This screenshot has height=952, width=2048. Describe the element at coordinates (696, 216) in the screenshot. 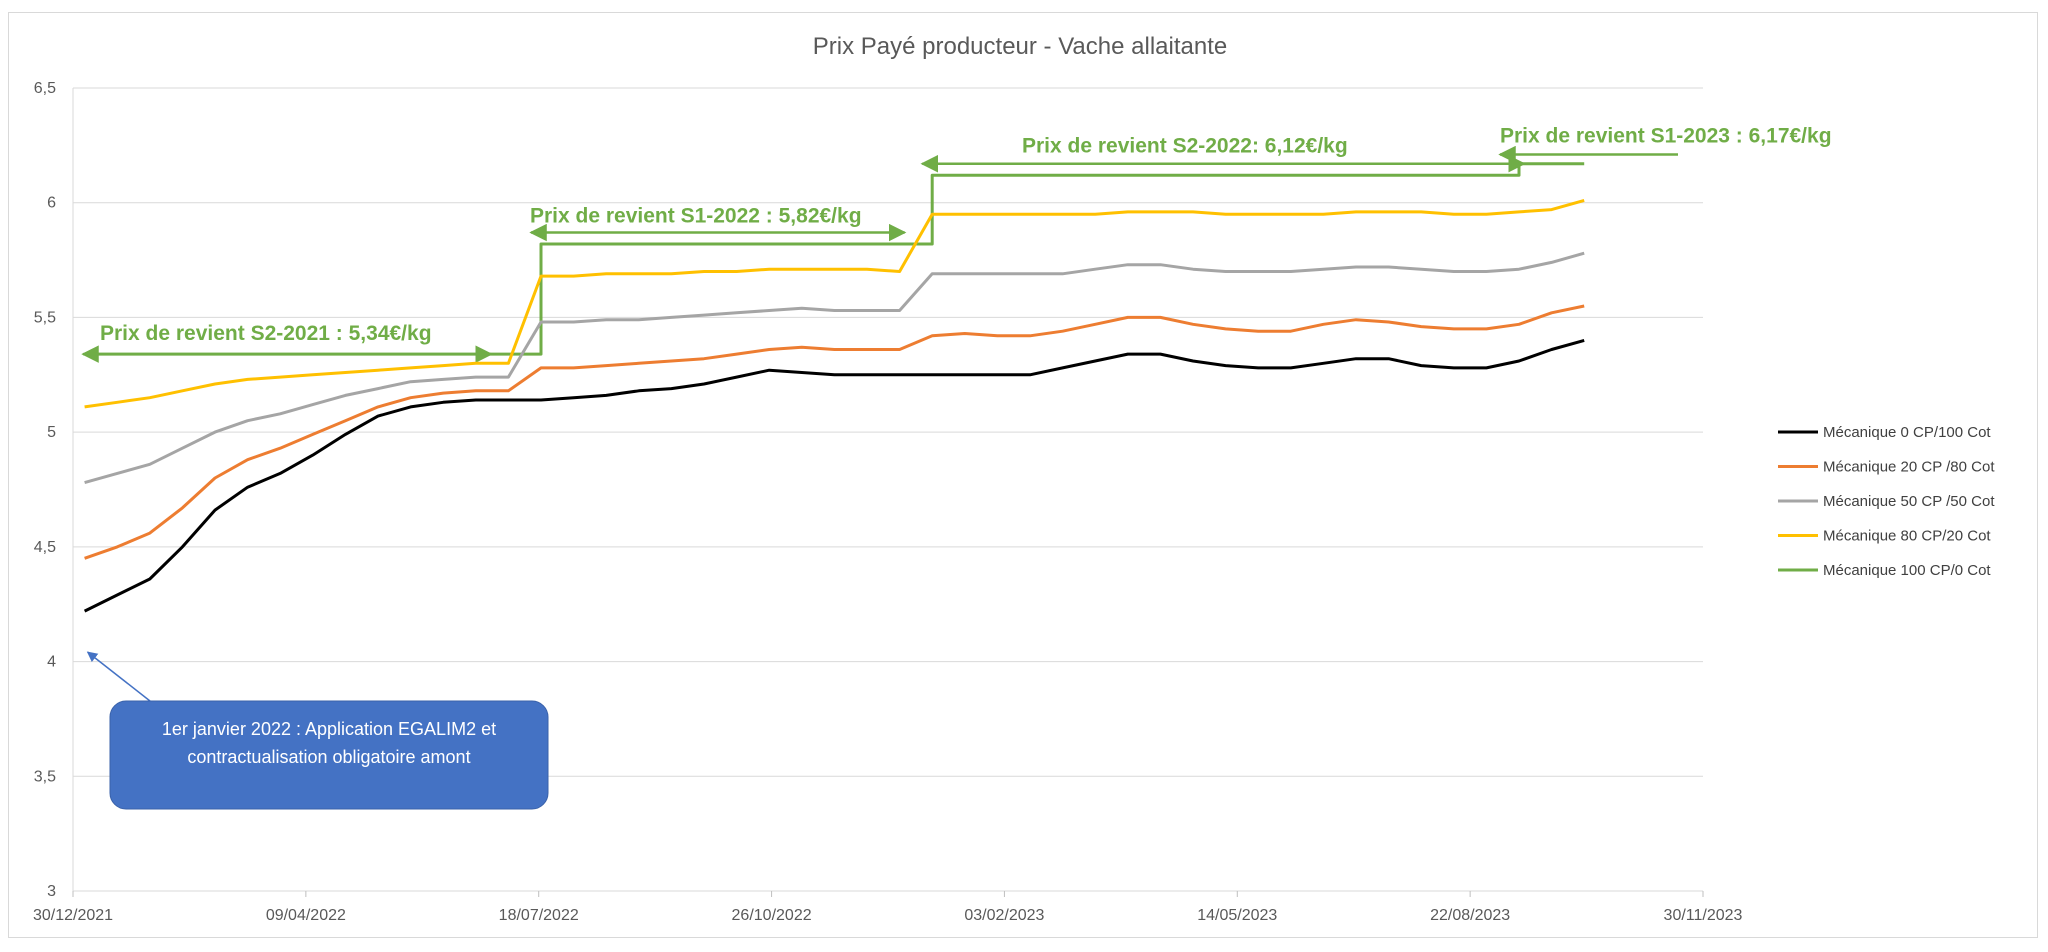

I see `annotation-label-s1-2022: Prix de revient S1-2022 : 5,82€/kg` at that location.